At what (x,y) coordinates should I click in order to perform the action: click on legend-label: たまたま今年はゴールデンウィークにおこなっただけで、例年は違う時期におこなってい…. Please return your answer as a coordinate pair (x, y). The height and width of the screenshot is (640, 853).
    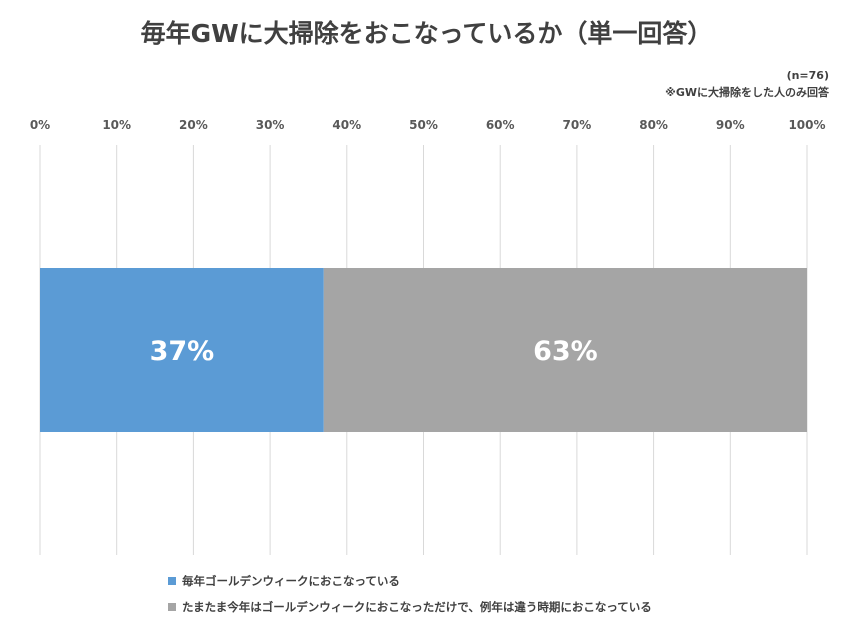
    Looking at the image, I should click on (417, 607).